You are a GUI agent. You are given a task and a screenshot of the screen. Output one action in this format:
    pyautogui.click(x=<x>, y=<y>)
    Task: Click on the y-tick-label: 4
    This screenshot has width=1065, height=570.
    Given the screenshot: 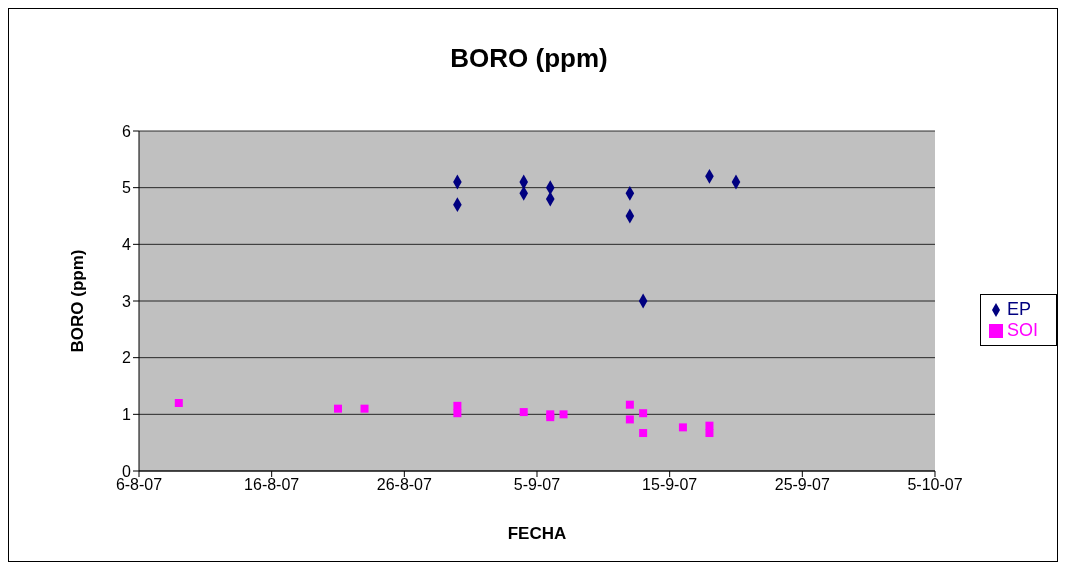 What is the action you would take?
    pyautogui.click(x=127, y=245)
    